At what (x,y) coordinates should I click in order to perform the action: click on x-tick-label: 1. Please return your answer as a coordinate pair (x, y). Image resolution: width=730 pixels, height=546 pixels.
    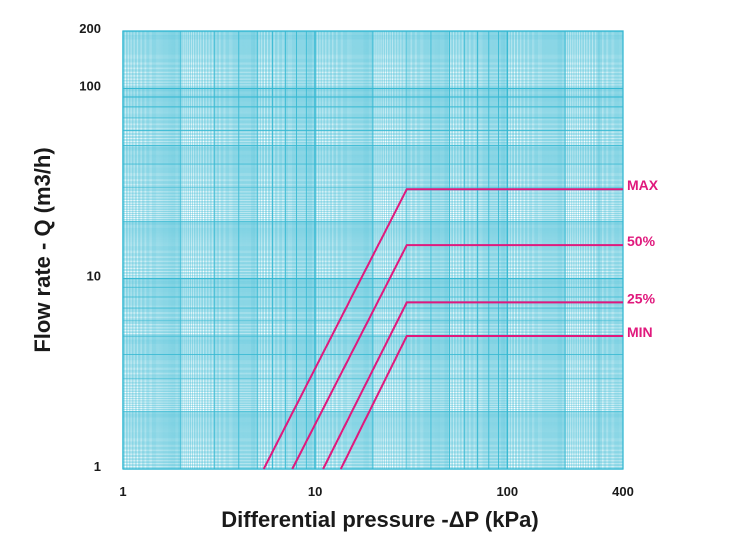
    Looking at the image, I should click on (122, 491).